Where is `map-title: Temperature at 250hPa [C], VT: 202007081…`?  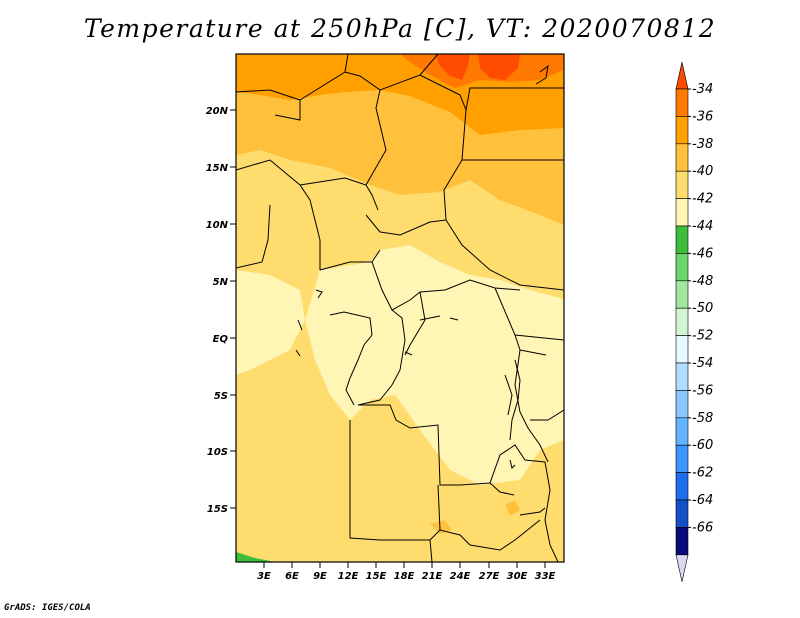
map-title: Temperature at 250hPa [C], VT: 202007081… is located at coordinates (400, 28).